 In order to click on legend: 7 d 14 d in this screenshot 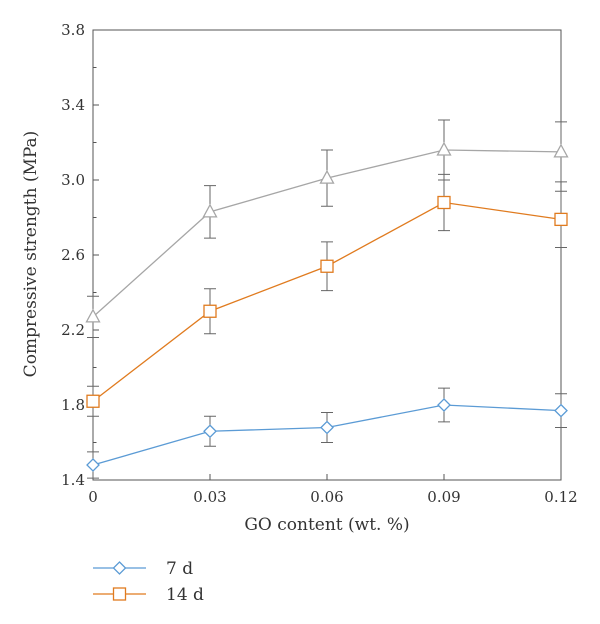, I will do `click(148, 582)`.